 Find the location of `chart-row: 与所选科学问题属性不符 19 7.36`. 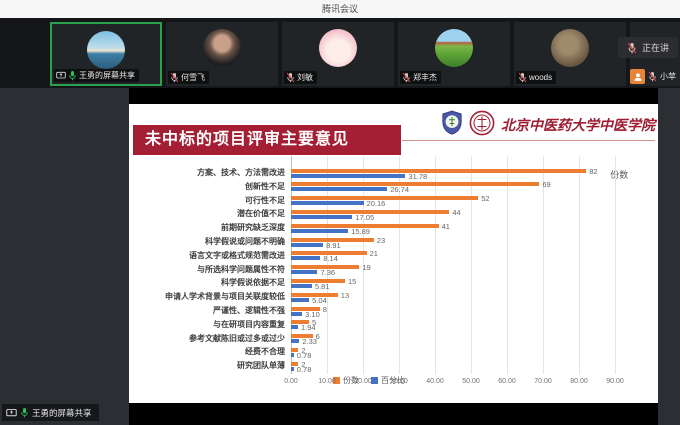

chart-row: 与所选科学问题属性不符 19 7.36 is located at coordinates (401, 270).